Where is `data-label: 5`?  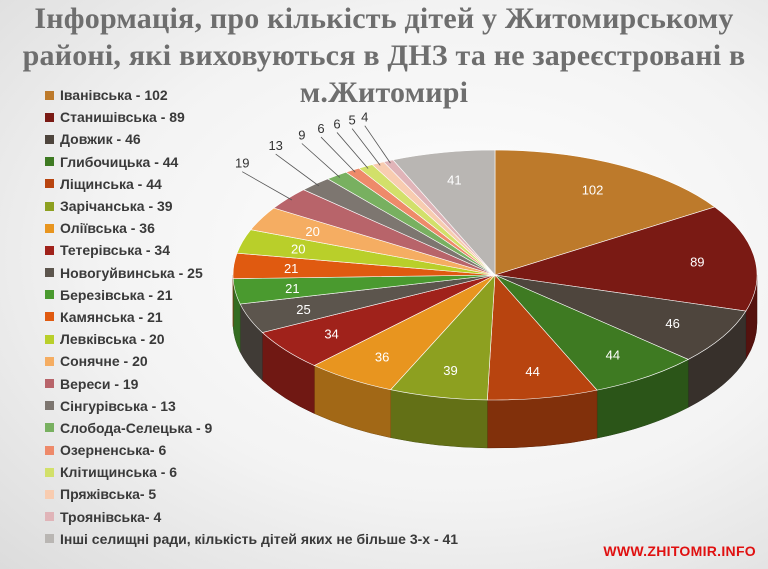 data-label: 5 is located at coordinates (351, 120).